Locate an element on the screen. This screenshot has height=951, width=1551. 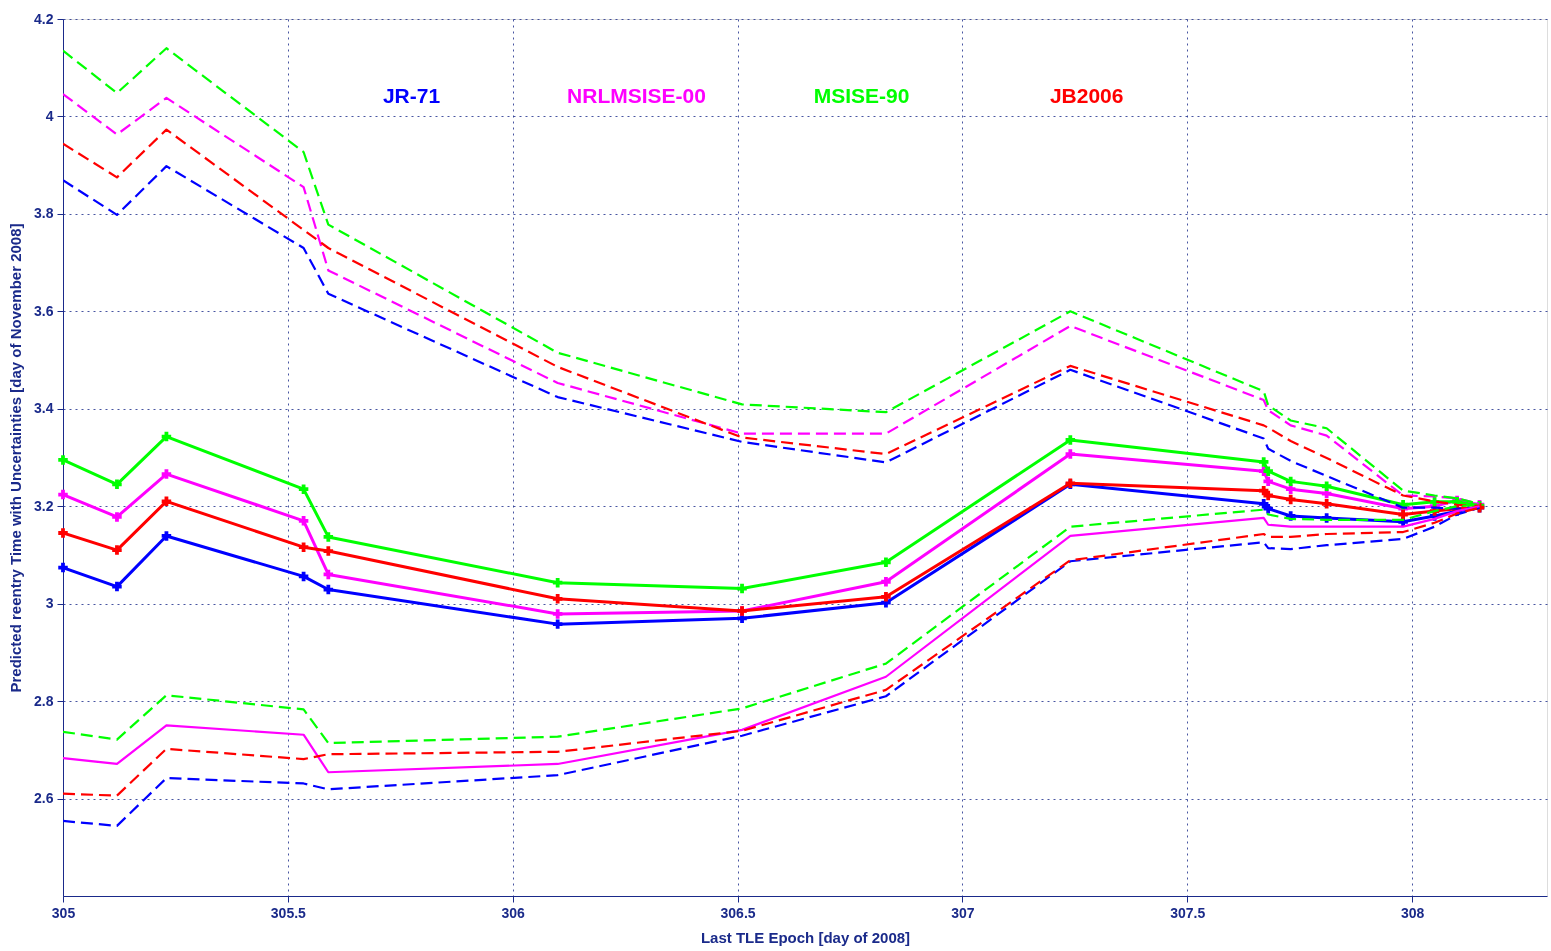
y-tick-label: 2.8 is located at coordinates (44, 700).